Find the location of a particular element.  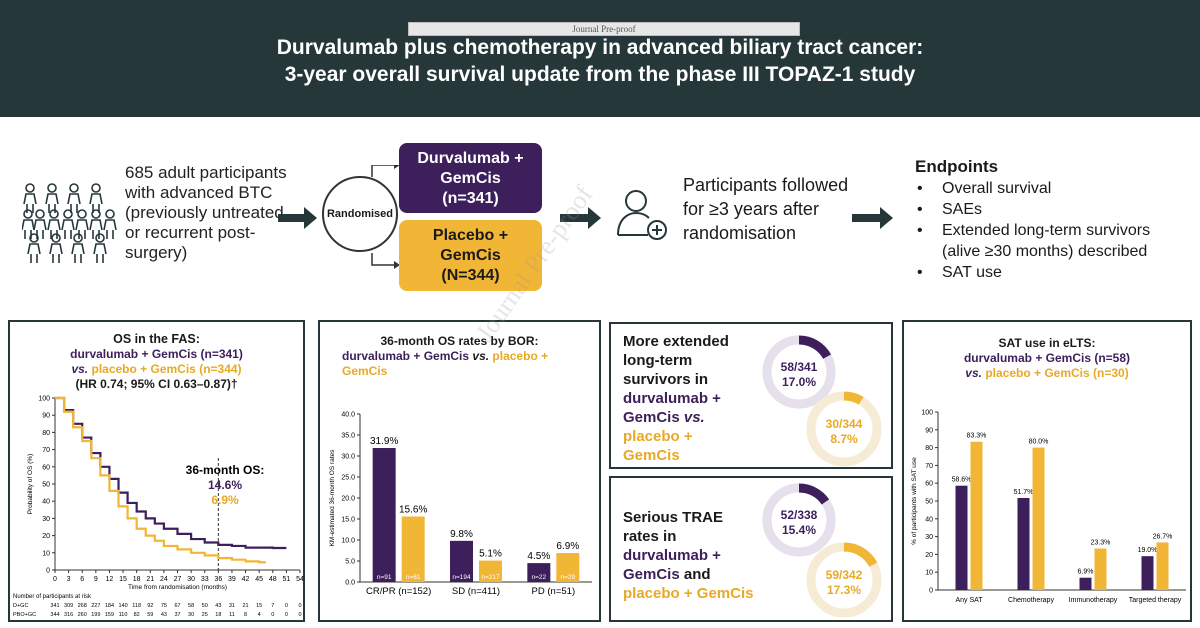

x-category-label: PD (n=51) is located at coordinates (554, 591).